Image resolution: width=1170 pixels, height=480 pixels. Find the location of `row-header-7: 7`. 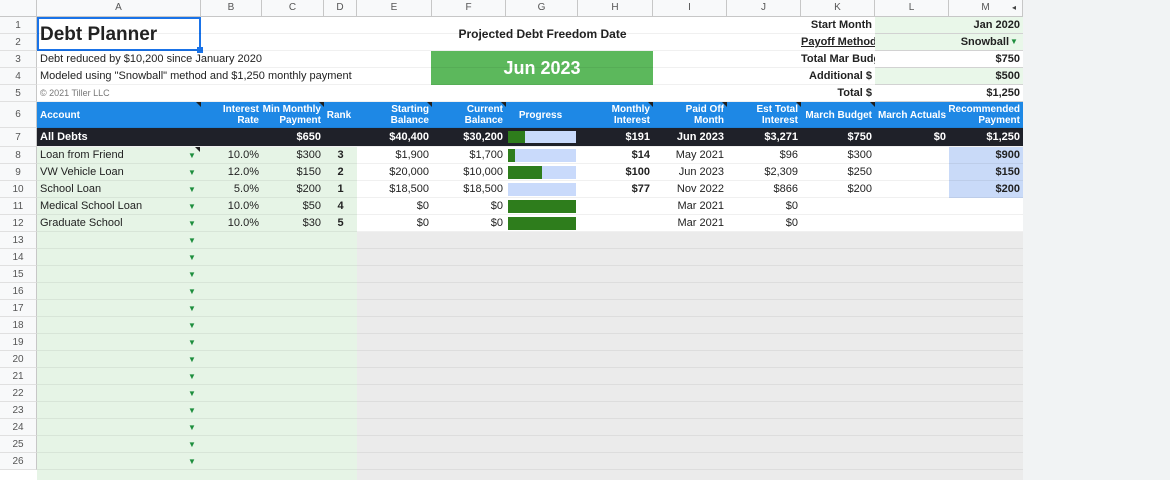

row-header-7: 7 is located at coordinates (18, 137).